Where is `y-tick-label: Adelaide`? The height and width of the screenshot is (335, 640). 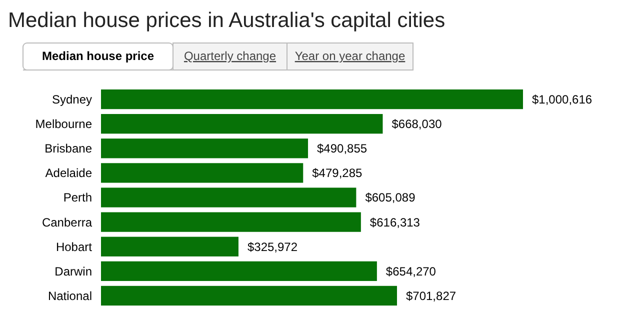 y-tick-label: Adelaide is located at coordinates (68, 173).